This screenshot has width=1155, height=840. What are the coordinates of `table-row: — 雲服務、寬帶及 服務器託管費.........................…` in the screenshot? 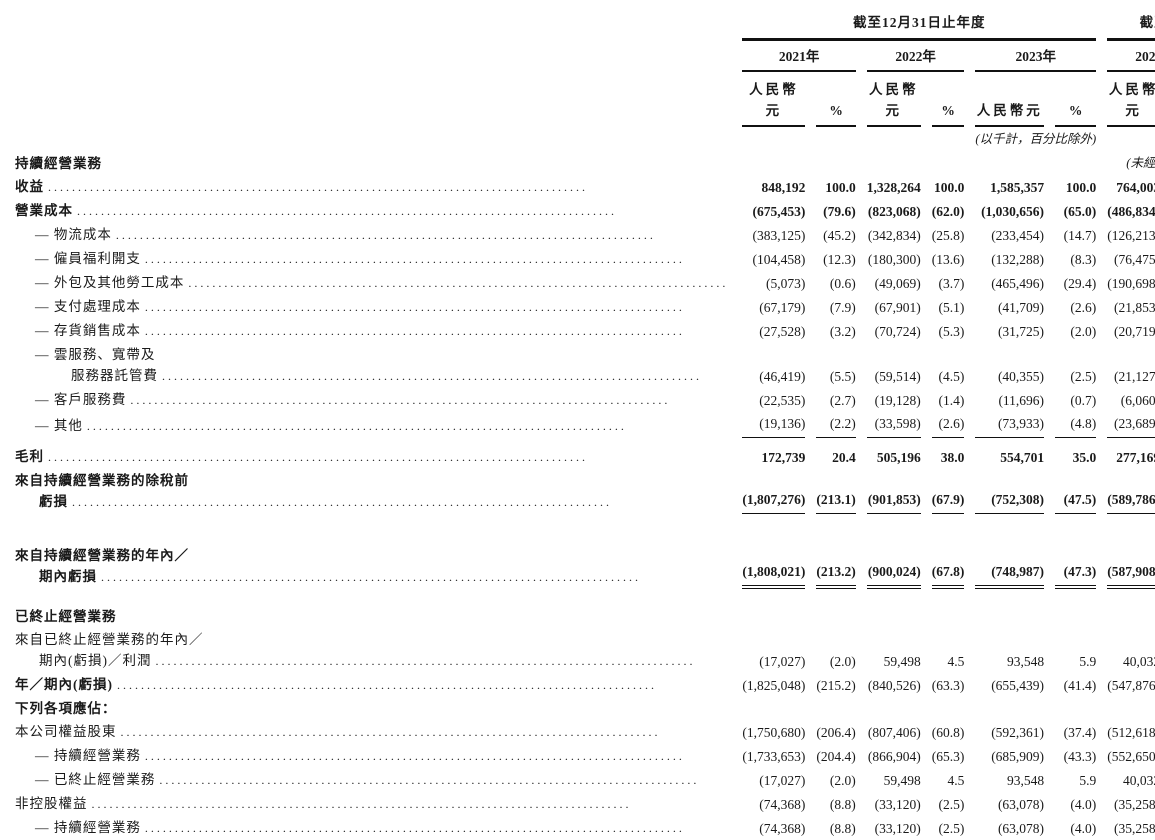 It's located at (584, 365).